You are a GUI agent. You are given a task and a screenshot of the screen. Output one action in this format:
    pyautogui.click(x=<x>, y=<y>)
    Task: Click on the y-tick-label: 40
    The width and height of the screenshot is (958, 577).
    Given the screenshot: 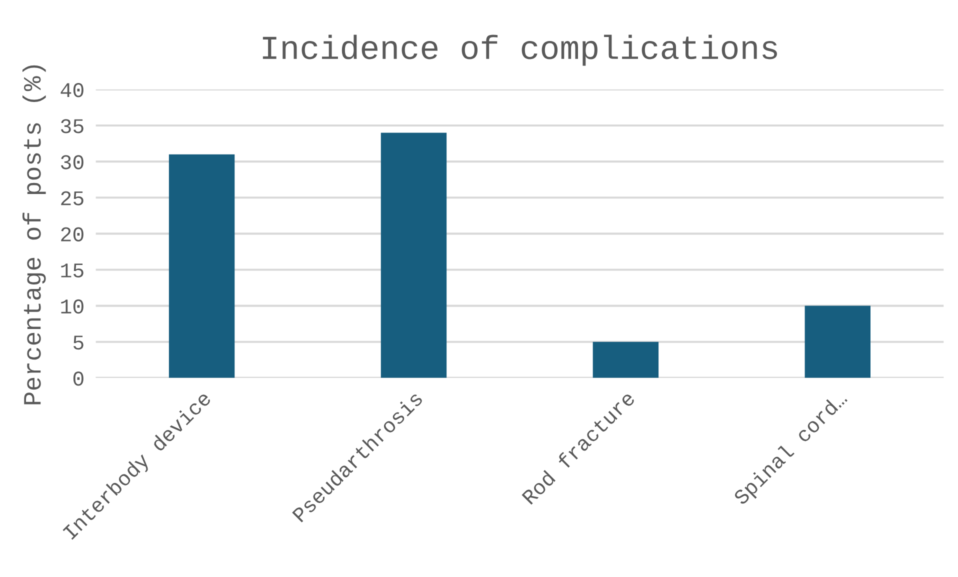 What is the action you would take?
    pyautogui.click(x=72, y=90)
    